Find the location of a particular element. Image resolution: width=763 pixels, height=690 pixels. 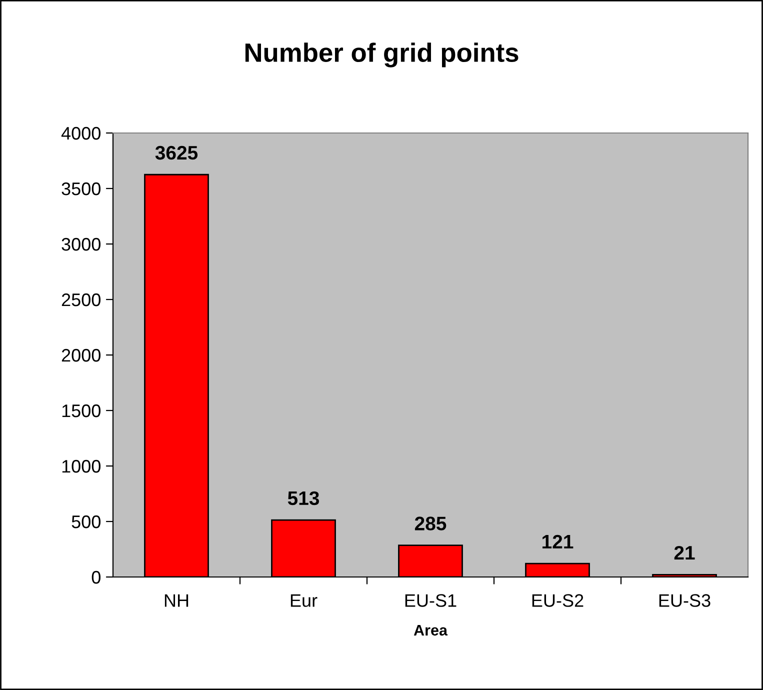

x-tick-label: EU-S3 is located at coordinates (684, 600).